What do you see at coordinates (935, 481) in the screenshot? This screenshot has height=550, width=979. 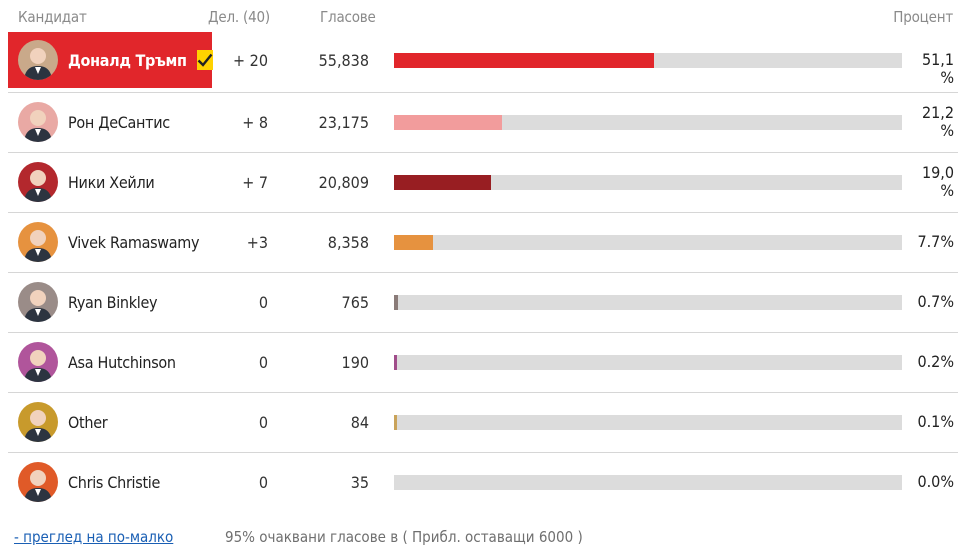 I see `candidate-percent: 0.0%` at bounding box center [935, 481].